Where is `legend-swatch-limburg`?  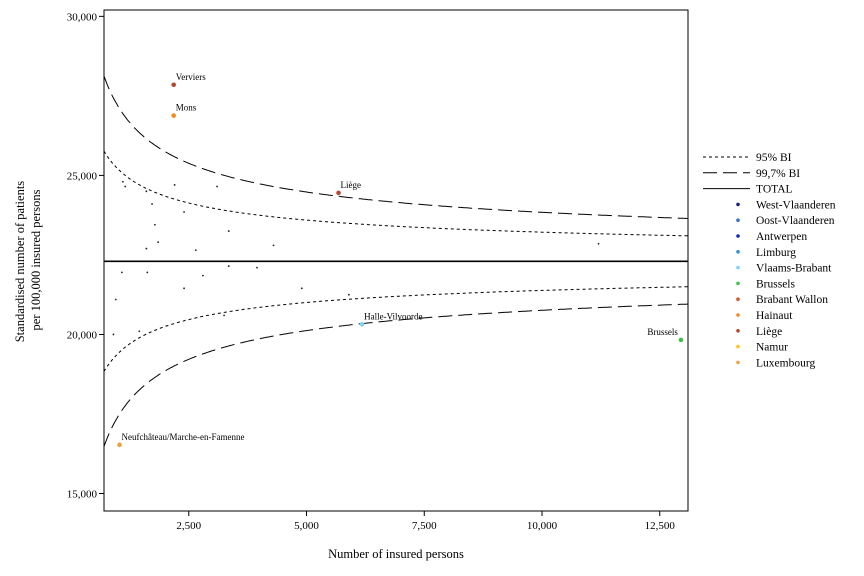
legend-swatch-limburg is located at coordinates (738, 252).